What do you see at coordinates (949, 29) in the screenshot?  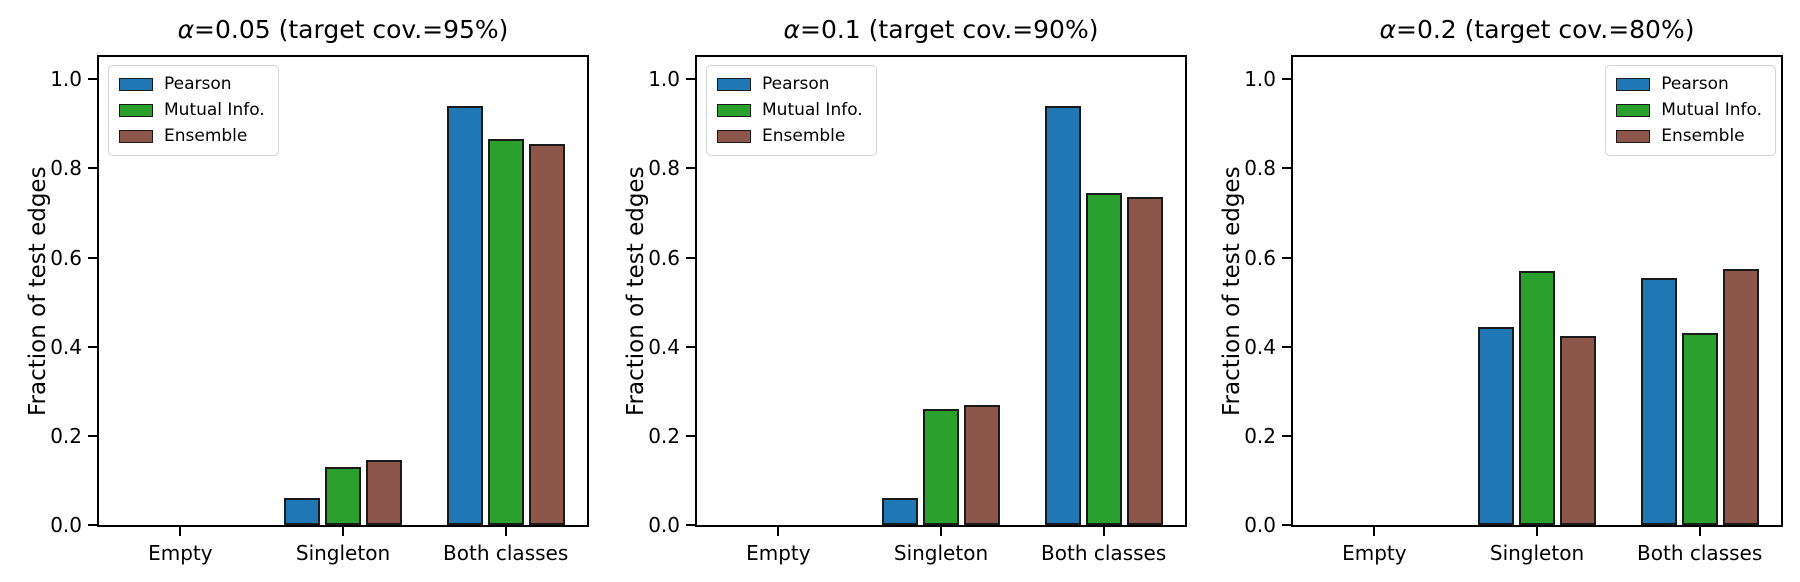 I see `title-text: =0.1 (target cov.=90%)` at bounding box center [949, 29].